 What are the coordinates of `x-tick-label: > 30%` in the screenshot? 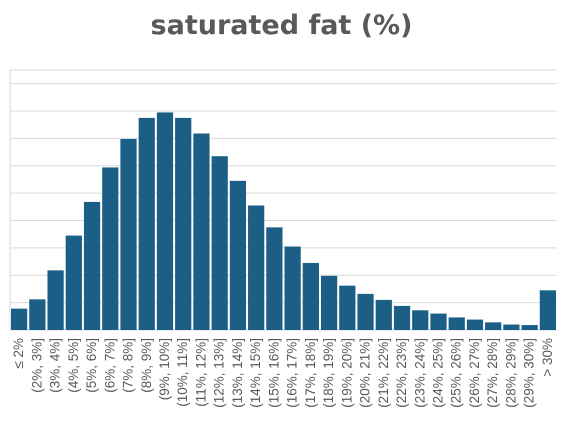 It's located at (547, 357).